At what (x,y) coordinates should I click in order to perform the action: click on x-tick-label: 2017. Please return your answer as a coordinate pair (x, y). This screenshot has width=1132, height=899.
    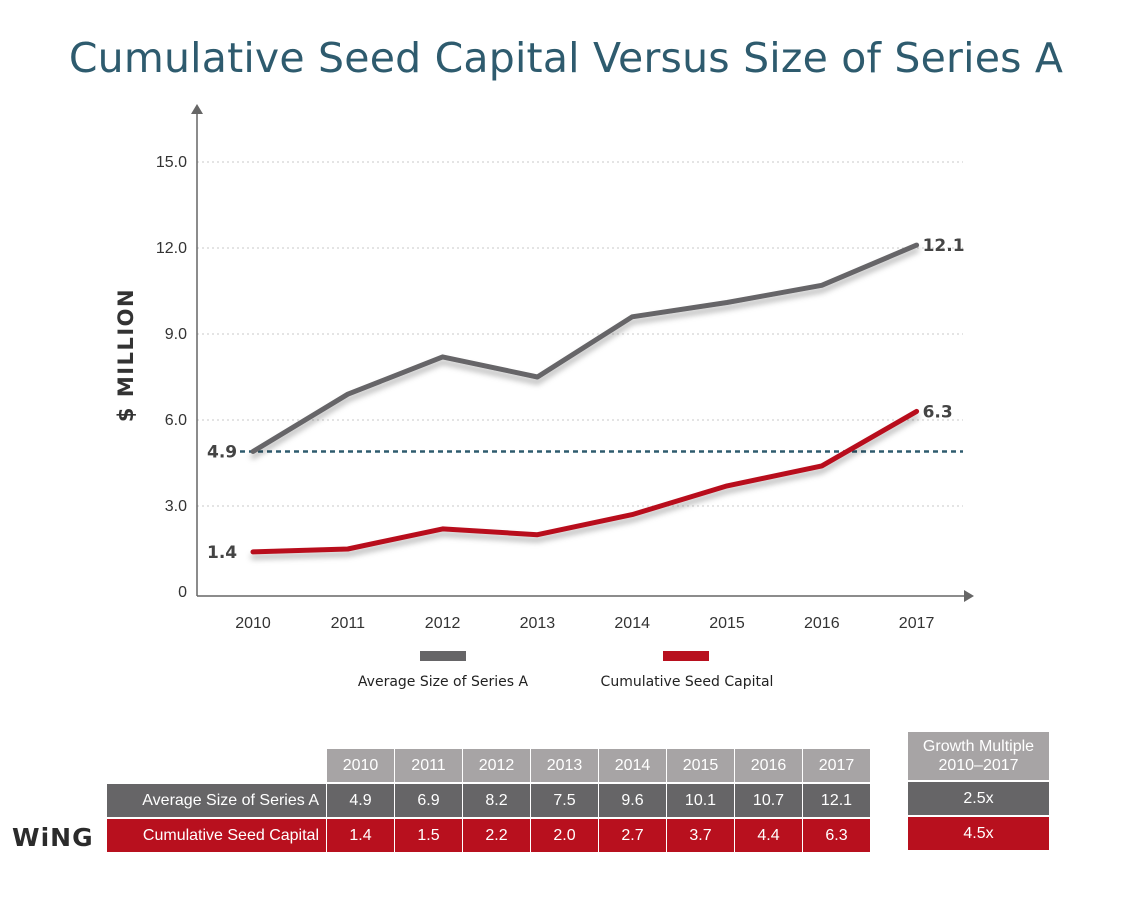
    Looking at the image, I should click on (917, 623).